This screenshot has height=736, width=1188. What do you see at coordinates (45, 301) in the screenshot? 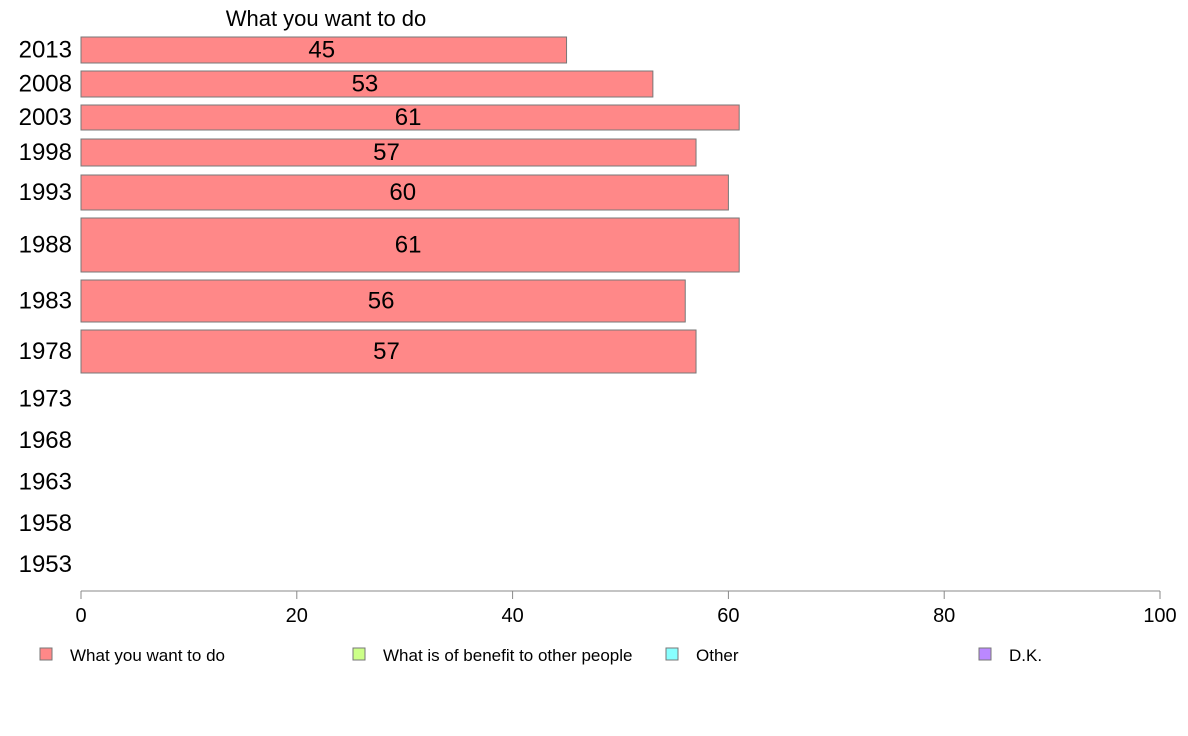
I see `category-label: 1983` at bounding box center [45, 301].